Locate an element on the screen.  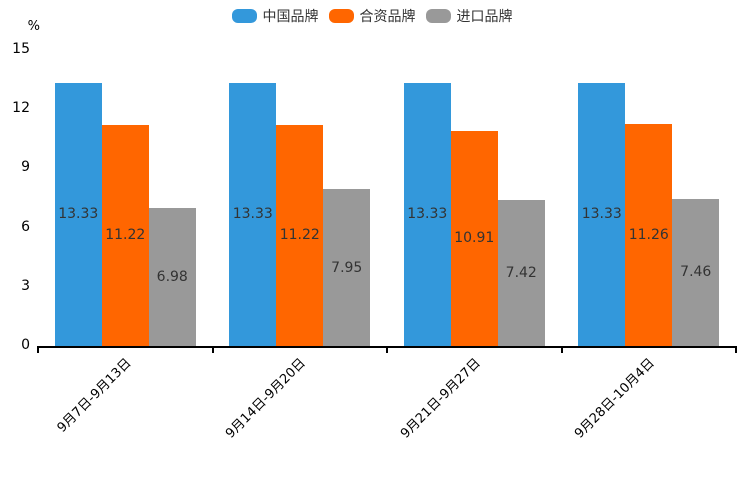
bar-series1-cat2: 13.33 is located at coordinates (253, 214).